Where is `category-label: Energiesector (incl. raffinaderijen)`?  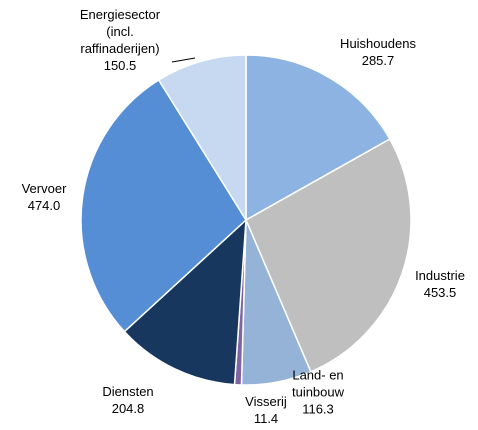
category-label: Energiesector (incl. raffinaderijen) is located at coordinates (120, 31).